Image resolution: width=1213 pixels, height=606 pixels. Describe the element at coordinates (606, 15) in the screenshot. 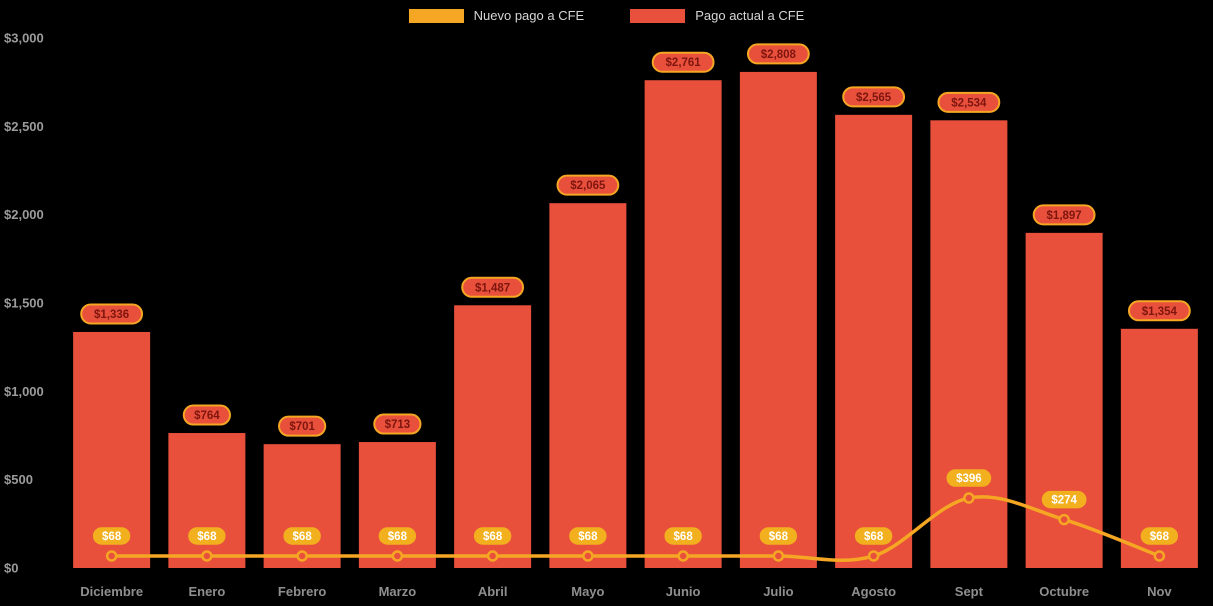

I see `chart-legend: Nuevo pago a CFE Pago actual a CFE` at that location.